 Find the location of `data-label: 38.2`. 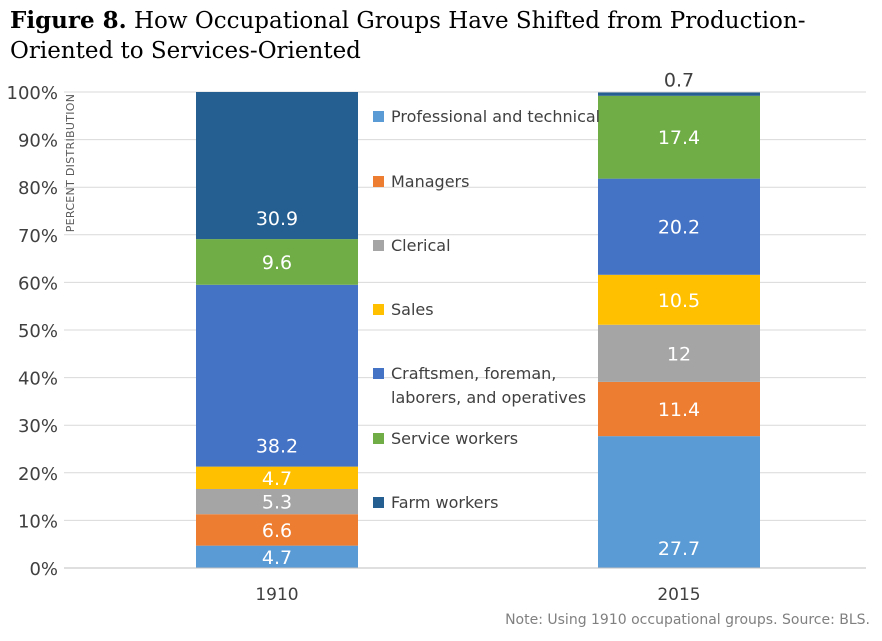

data-label: 38.2 is located at coordinates (277, 447).